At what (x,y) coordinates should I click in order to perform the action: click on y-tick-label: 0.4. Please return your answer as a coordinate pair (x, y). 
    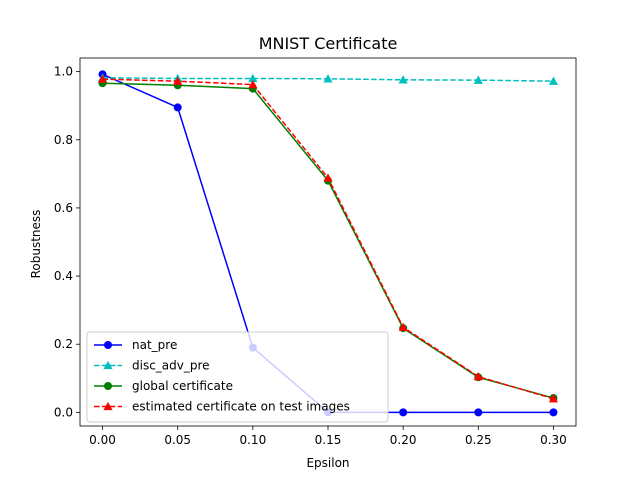
    Looking at the image, I should click on (63, 276).